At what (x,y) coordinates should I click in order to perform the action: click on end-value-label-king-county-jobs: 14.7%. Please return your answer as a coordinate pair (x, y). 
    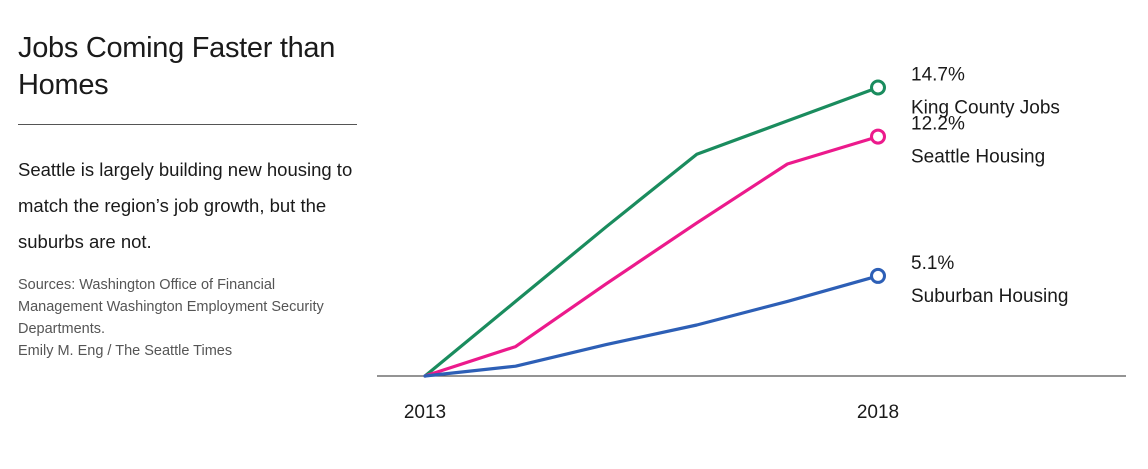
    Looking at the image, I should click on (938, 75).